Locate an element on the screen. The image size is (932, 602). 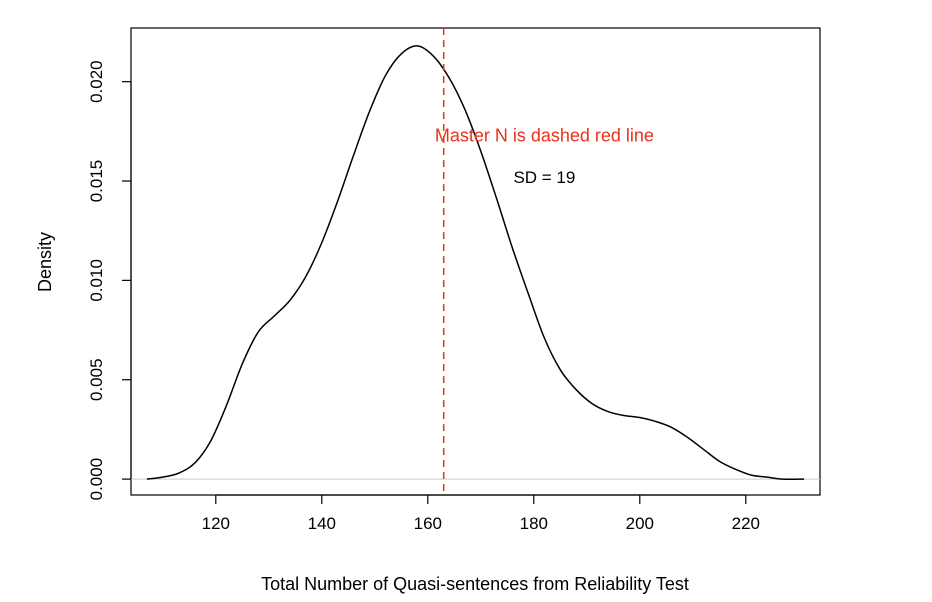
x-tick-label: 180 is located at coordinates (534, 523).